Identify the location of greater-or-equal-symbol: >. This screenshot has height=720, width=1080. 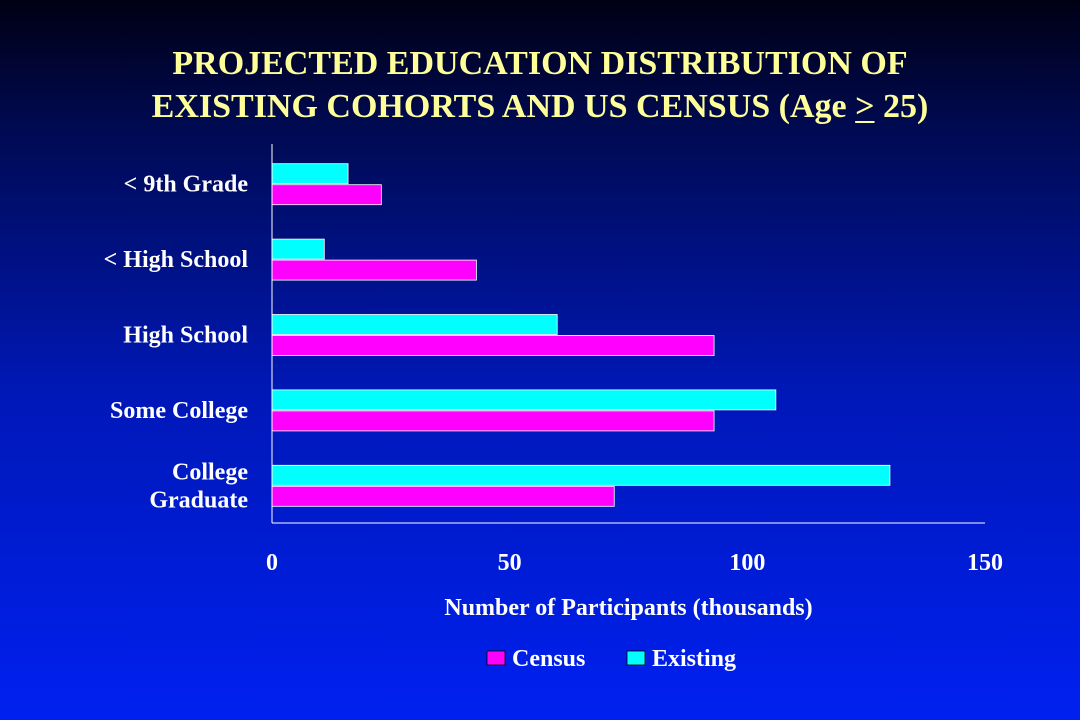
(865, 106).